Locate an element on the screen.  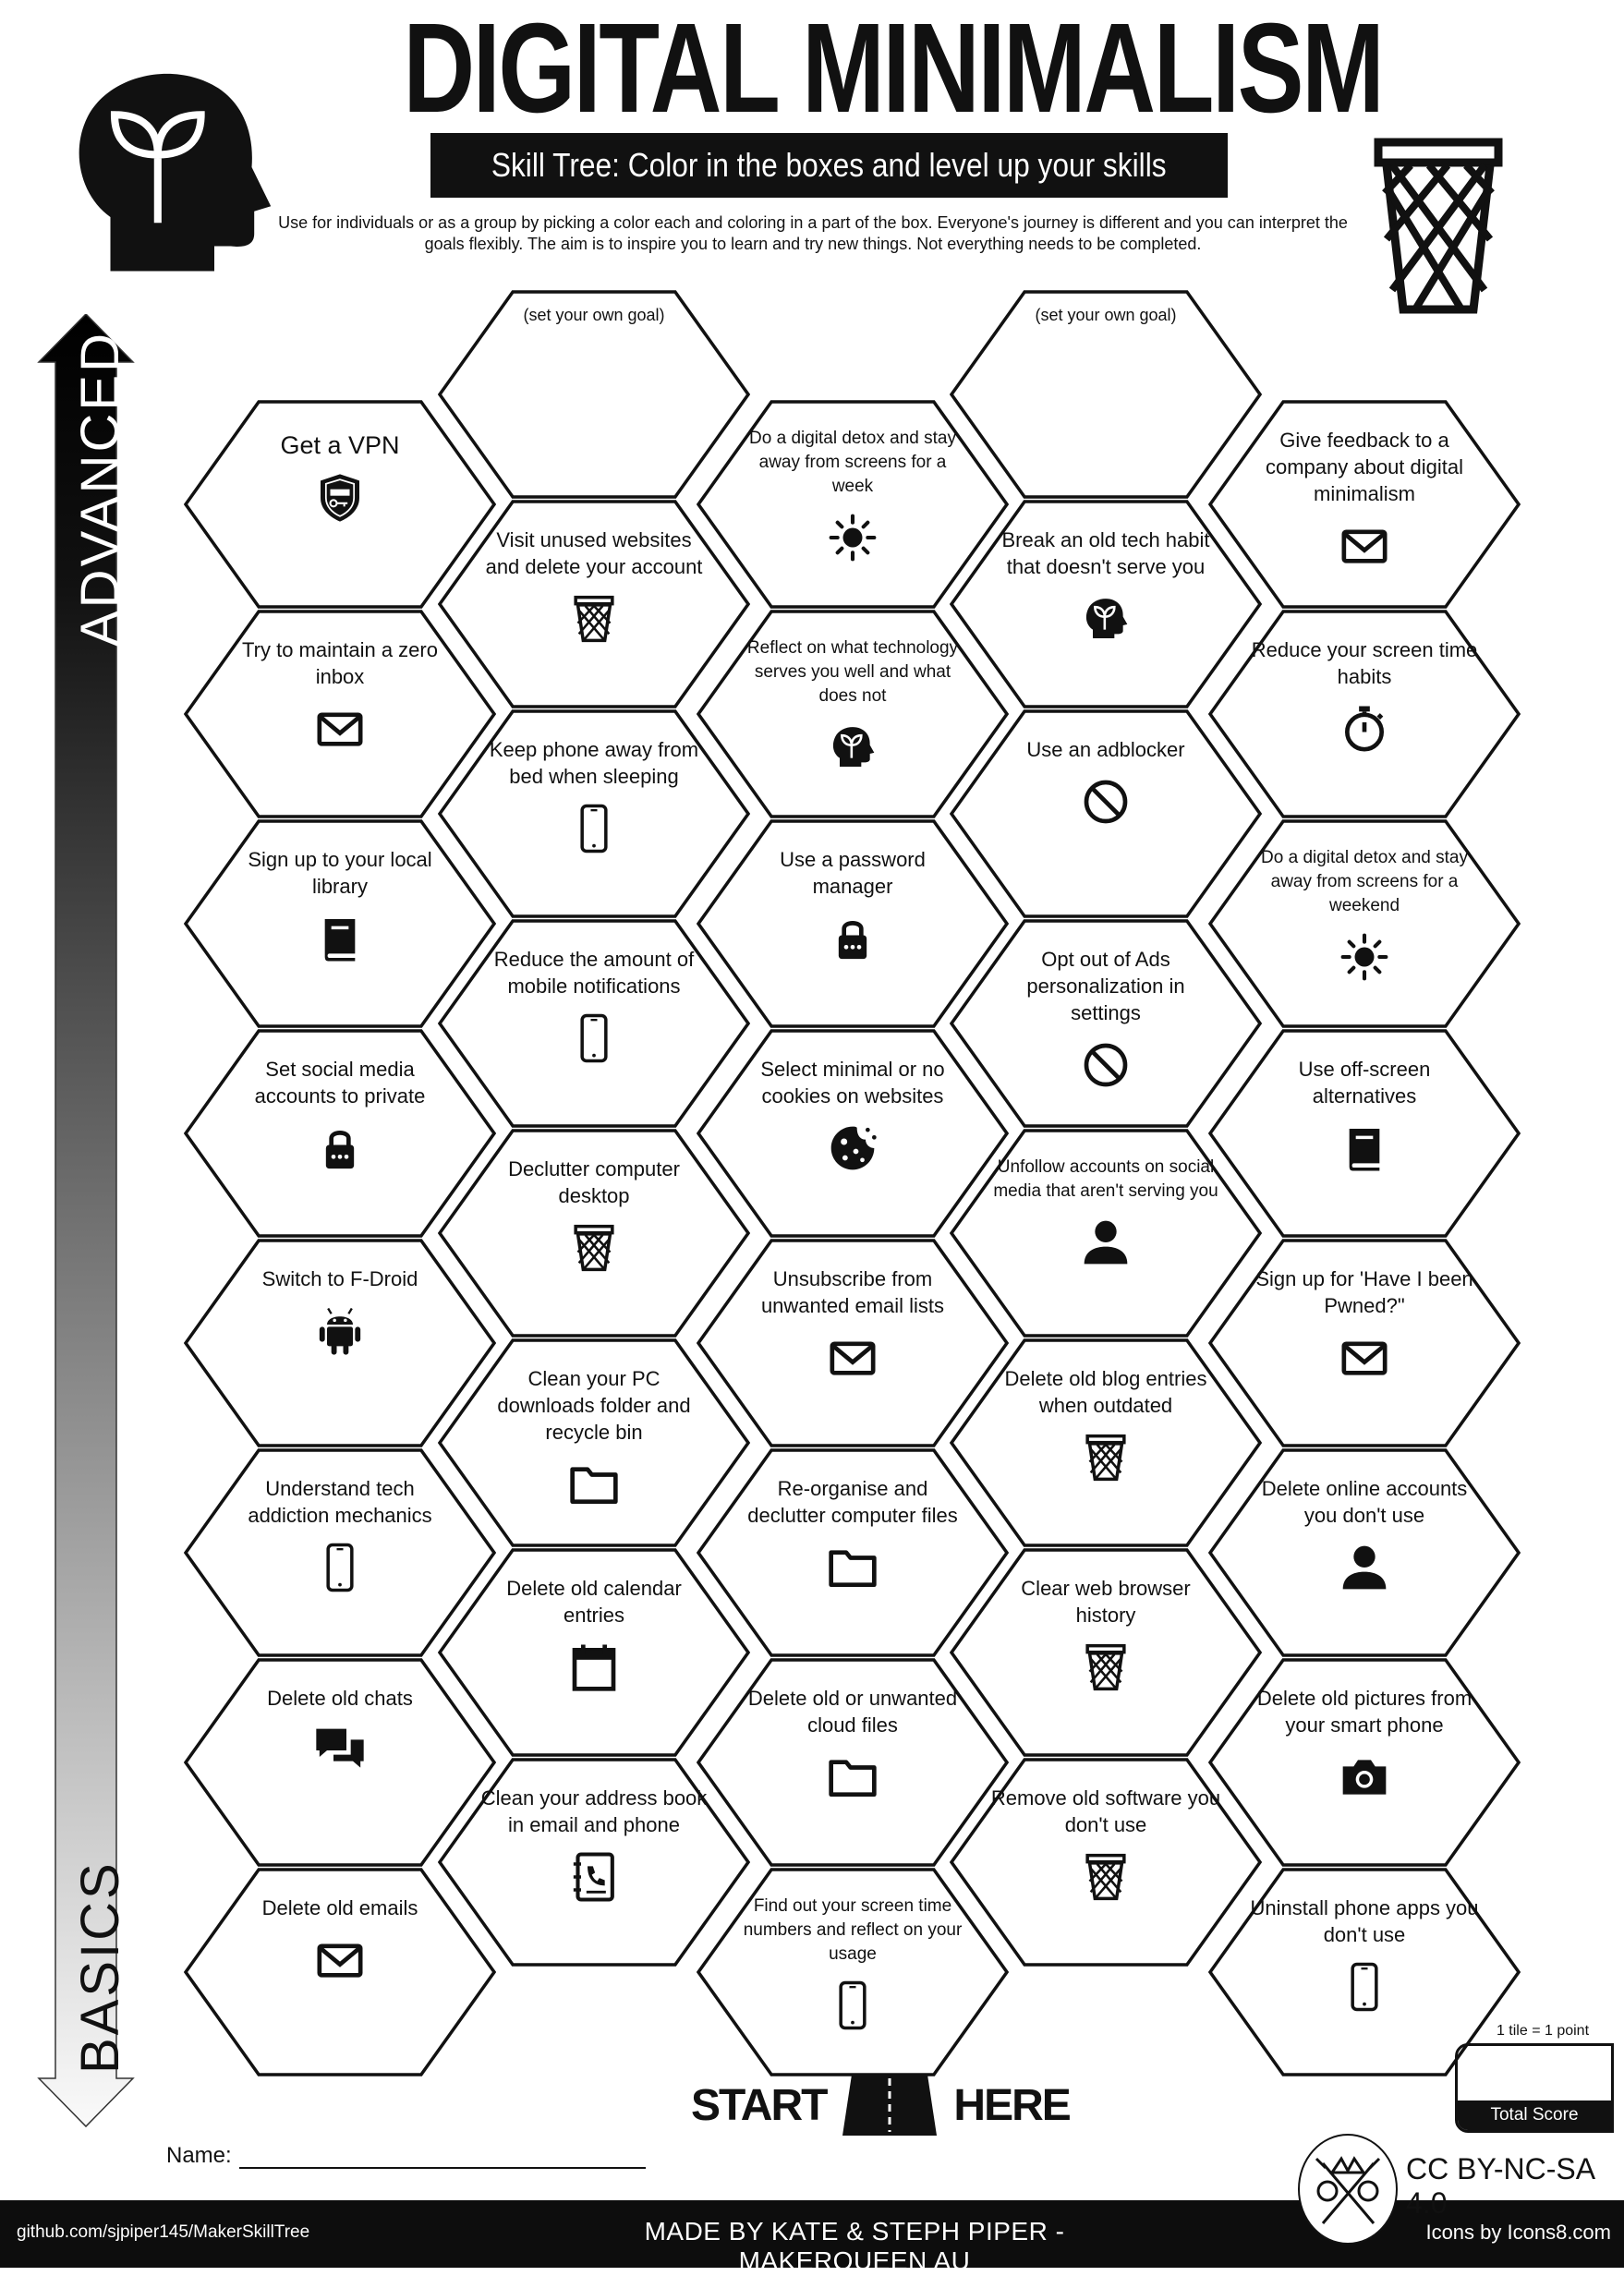
skill-tile: Sign up for 'Have I been Pwned?" is located at coordinates (1364, 1343).